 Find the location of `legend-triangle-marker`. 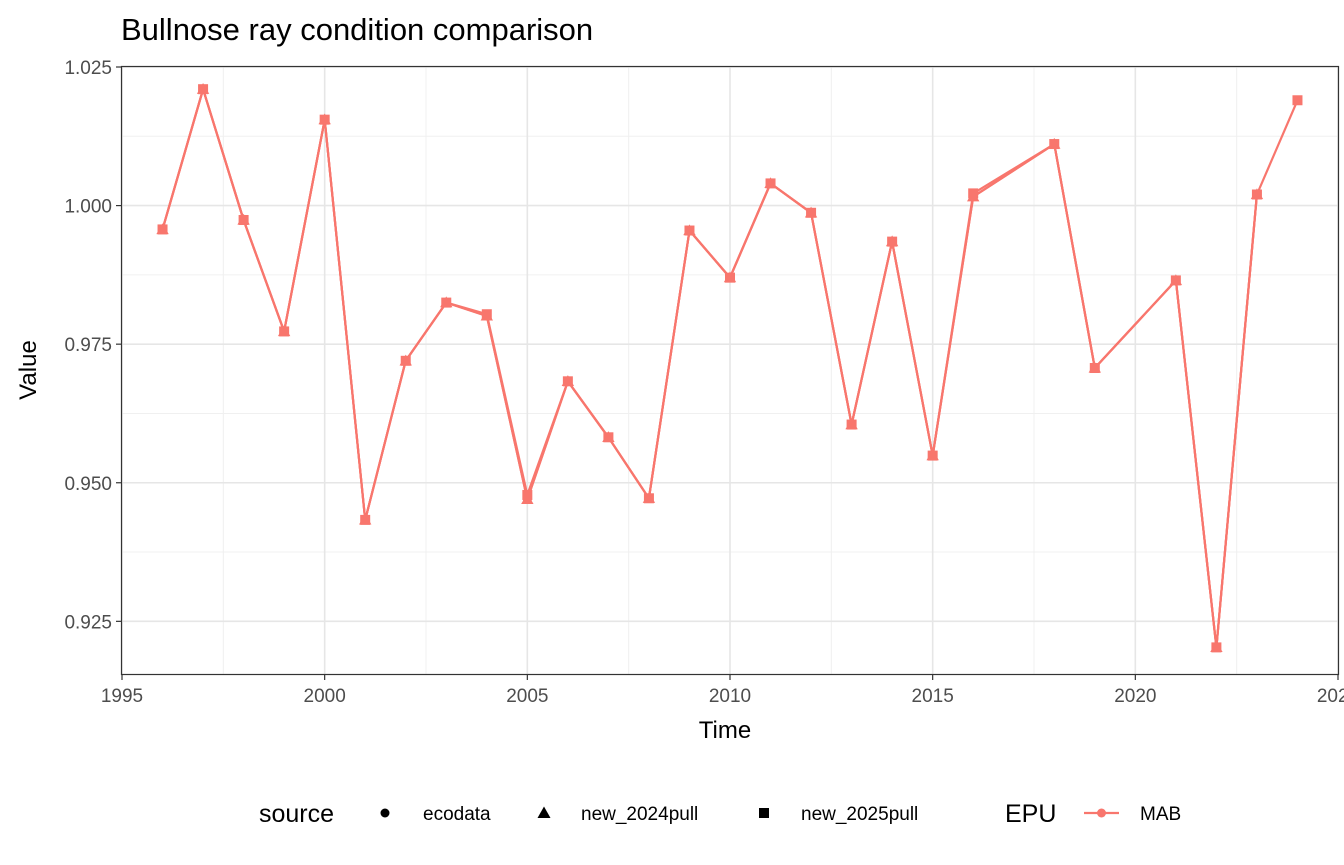

legend-triangle-marker is located at coordinates (544, 812).